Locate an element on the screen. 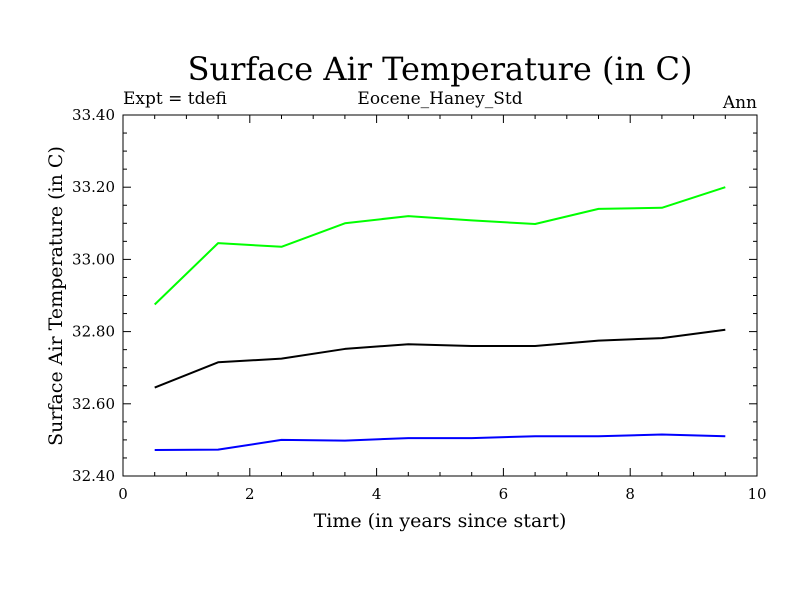 The image size is (800, 600). y-tick-label: 33.00 is located at coordinates (93, 259).